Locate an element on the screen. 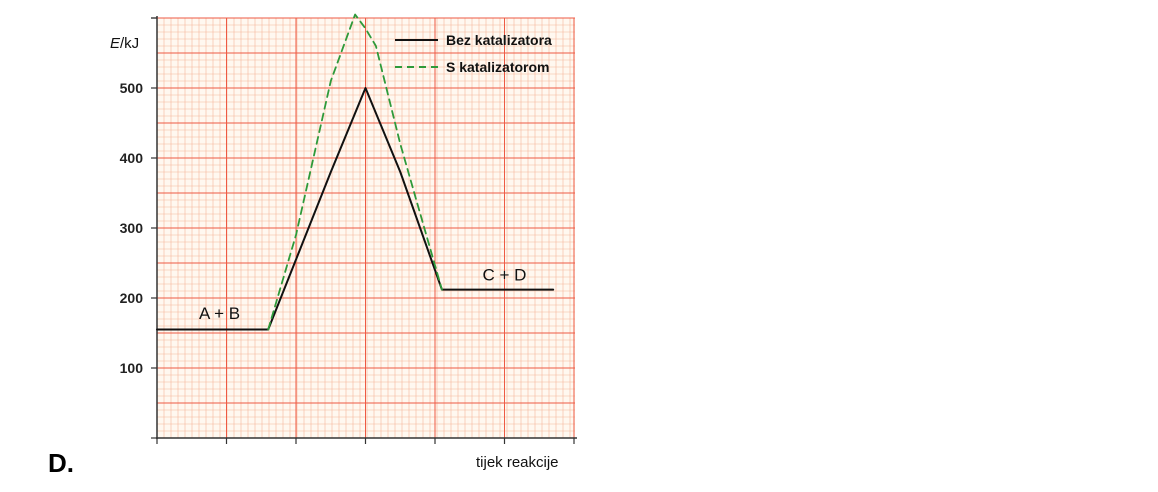 Image resolution: width=1158 pixels, height=492 pixels. y-tick-label: 400 is located at coordinates (132, 158).